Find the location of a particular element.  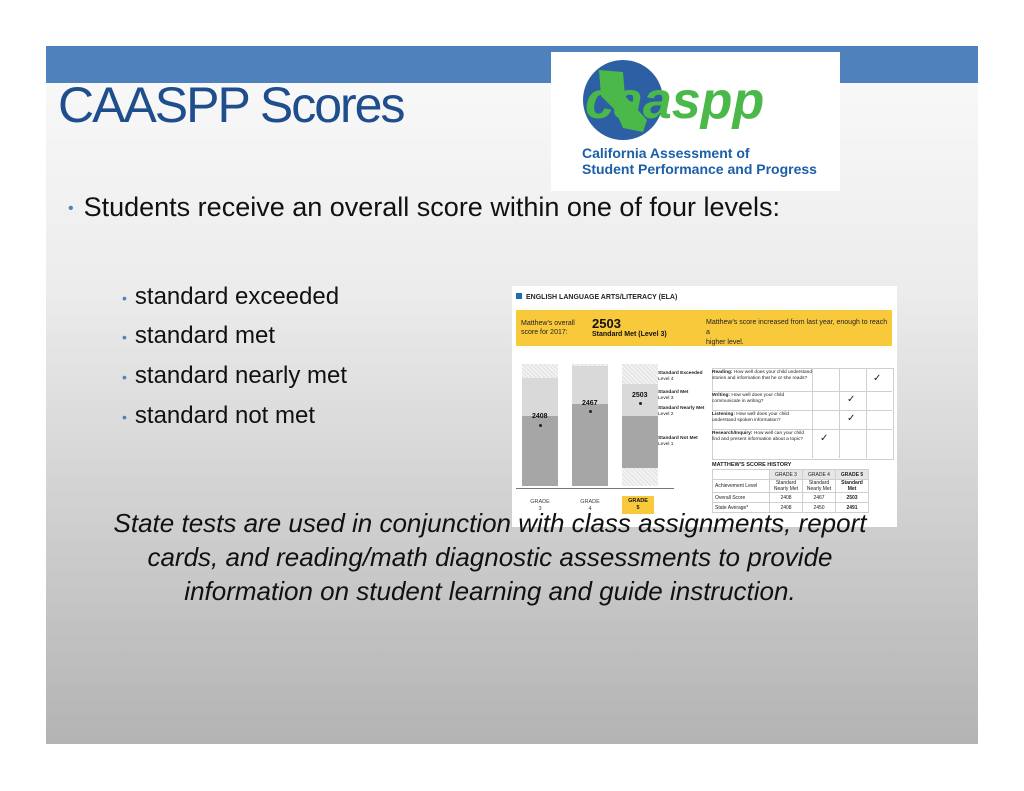

grade-3-bar-upper is located at coordinates (540, 397).